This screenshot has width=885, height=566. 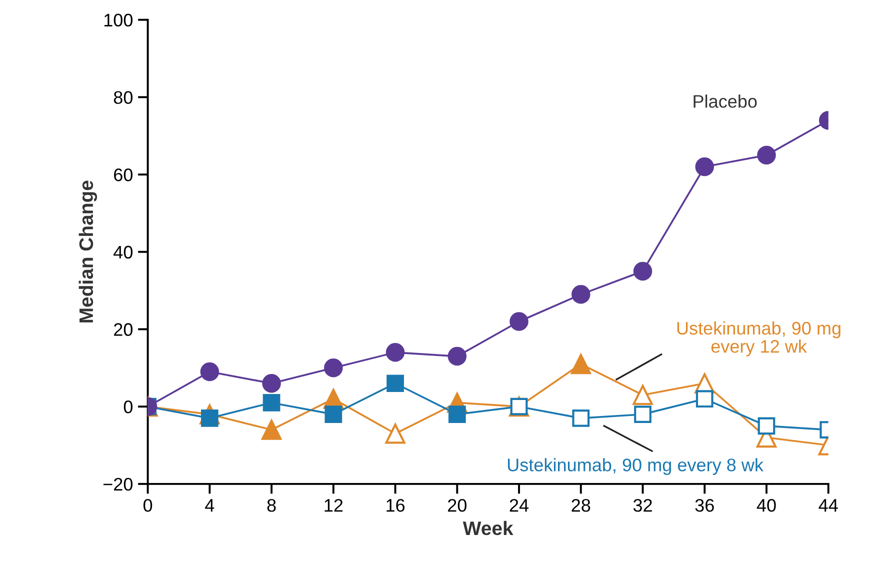 What do you see at coordinates (581, 505) in the screenshot?
I see `x-tick-label: 28` at bounding box center [581, 505].